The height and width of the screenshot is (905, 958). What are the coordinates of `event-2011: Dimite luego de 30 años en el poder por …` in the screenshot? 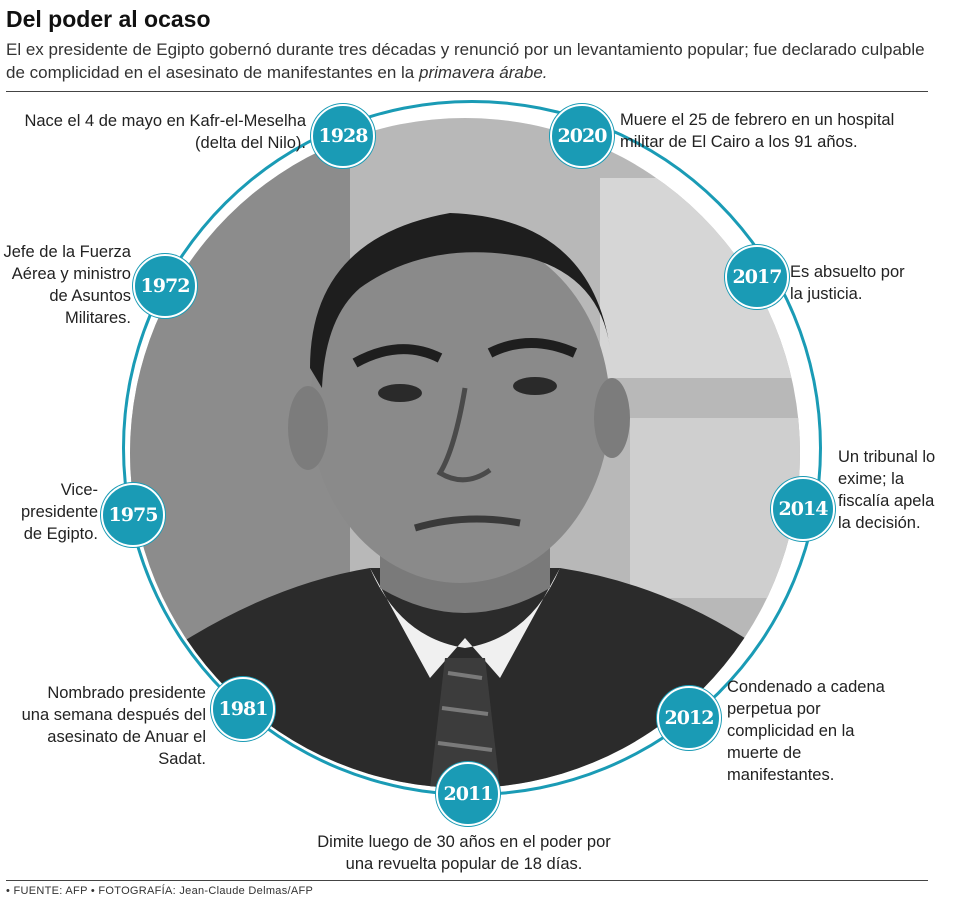 It's located at (464, 853).